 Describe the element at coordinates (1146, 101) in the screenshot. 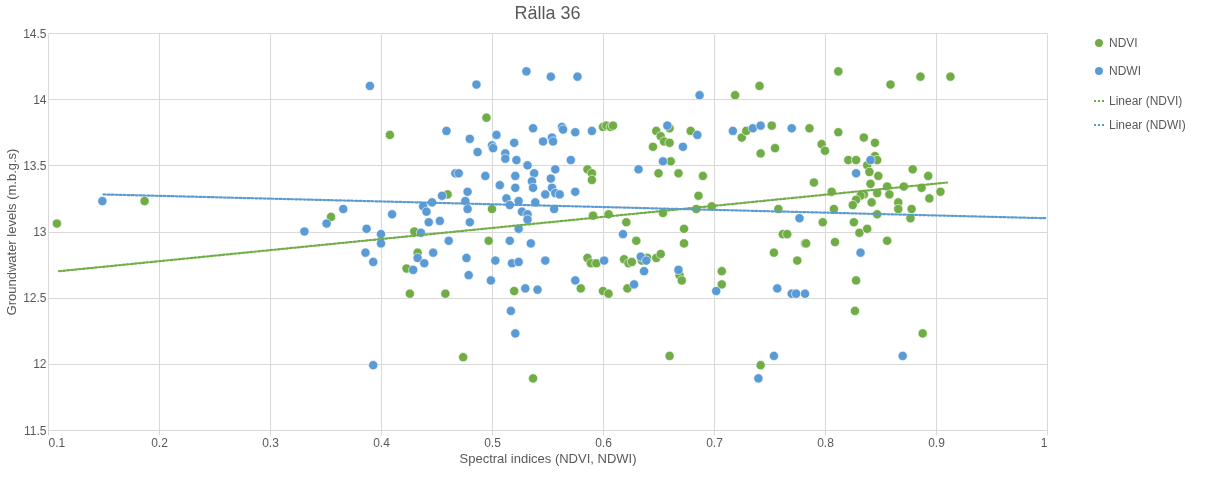

I see `legend-label: Linear (NDVI)` at that location.